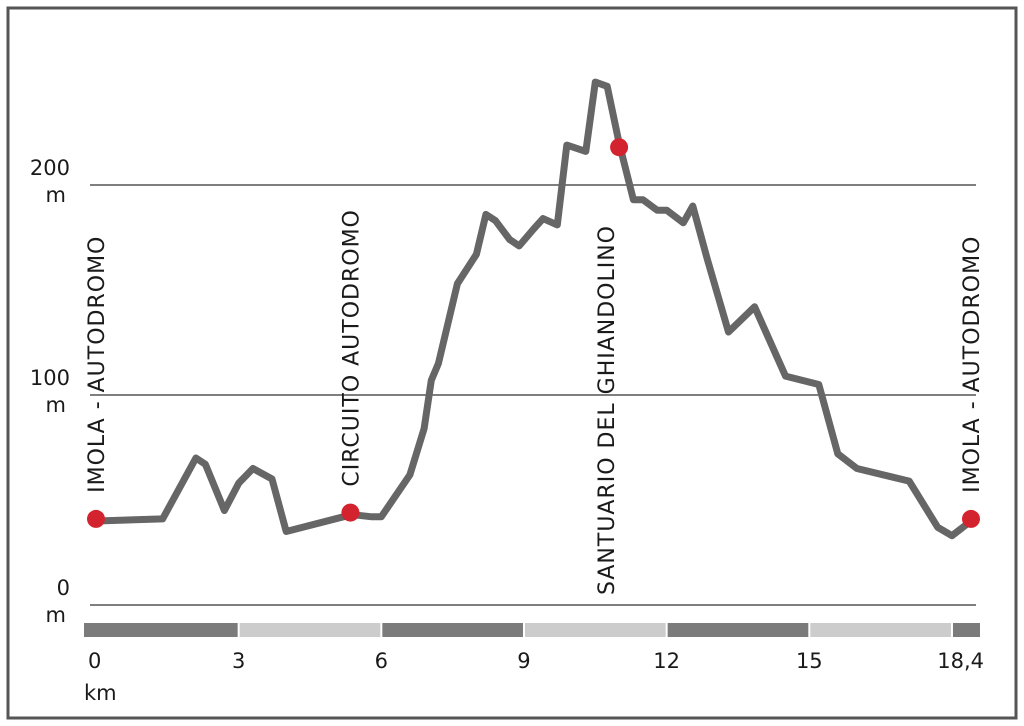  I want to click on x-tick-label-18,4: 18,4, so click(960, 661).